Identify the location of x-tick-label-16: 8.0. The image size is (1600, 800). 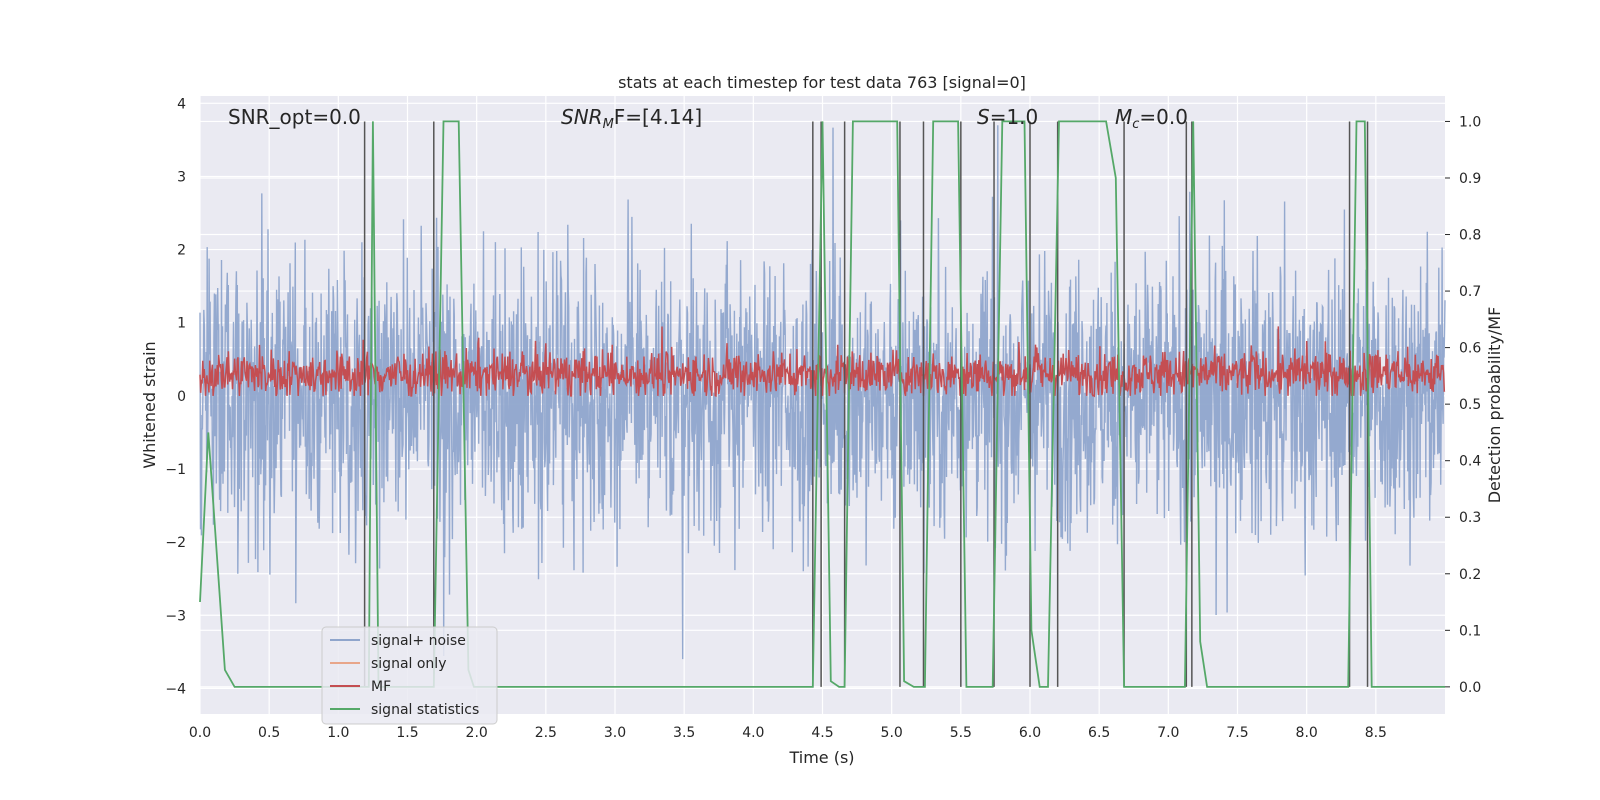
(1307, 733).